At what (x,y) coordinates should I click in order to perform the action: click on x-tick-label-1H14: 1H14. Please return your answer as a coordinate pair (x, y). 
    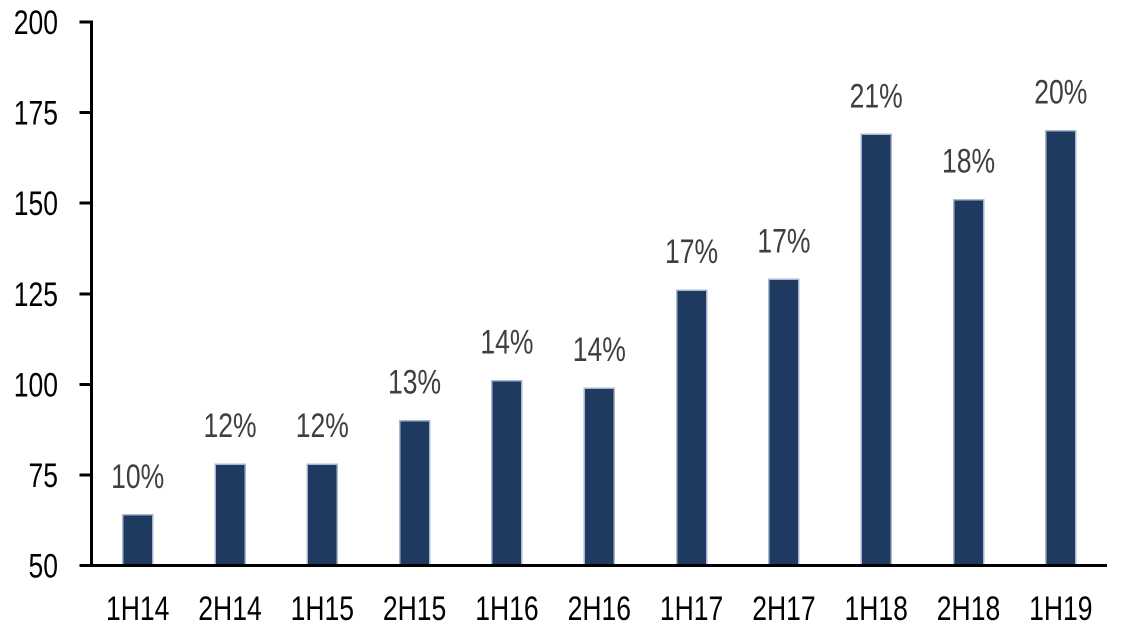
    Looking at the image, I should click on (137, 609).